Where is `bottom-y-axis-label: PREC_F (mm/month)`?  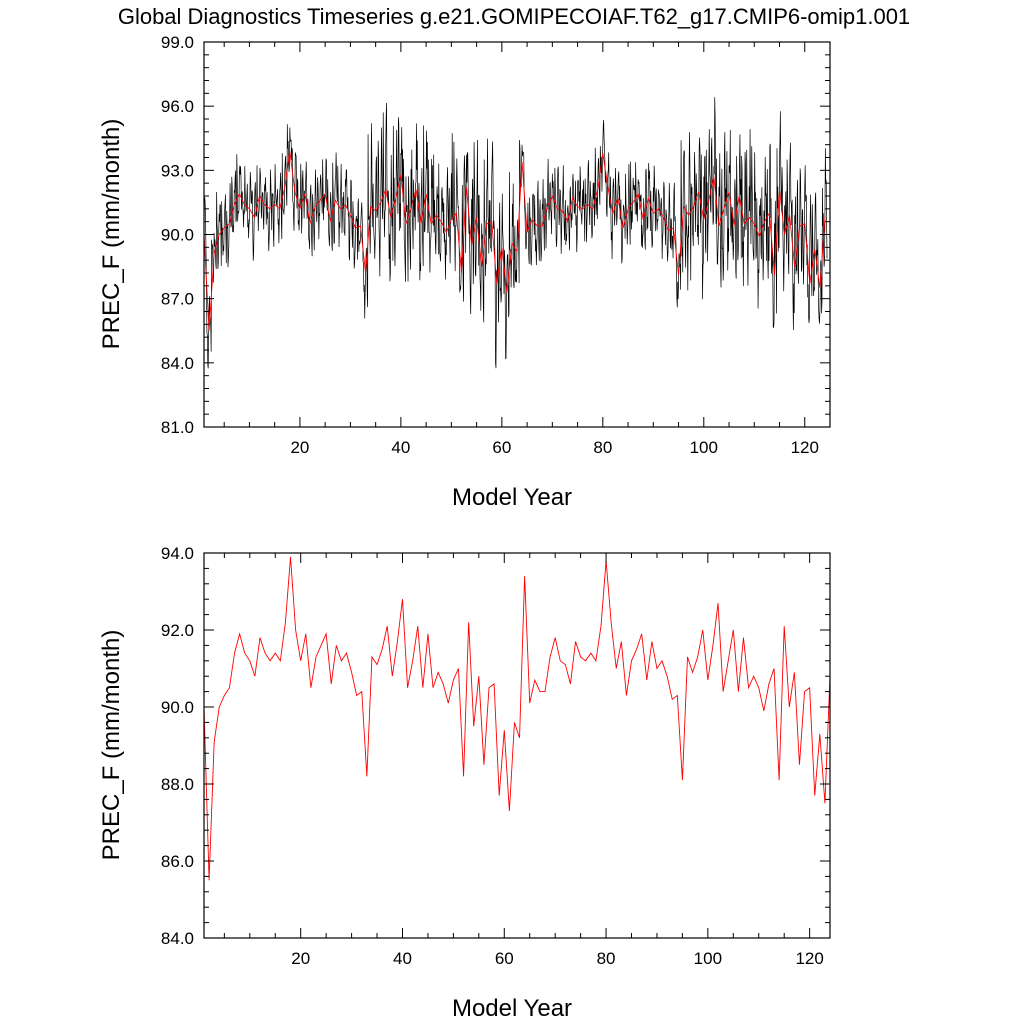
bottom-y-axis-label: PREC_F (mm/month) is located at coordinates (111, 745).